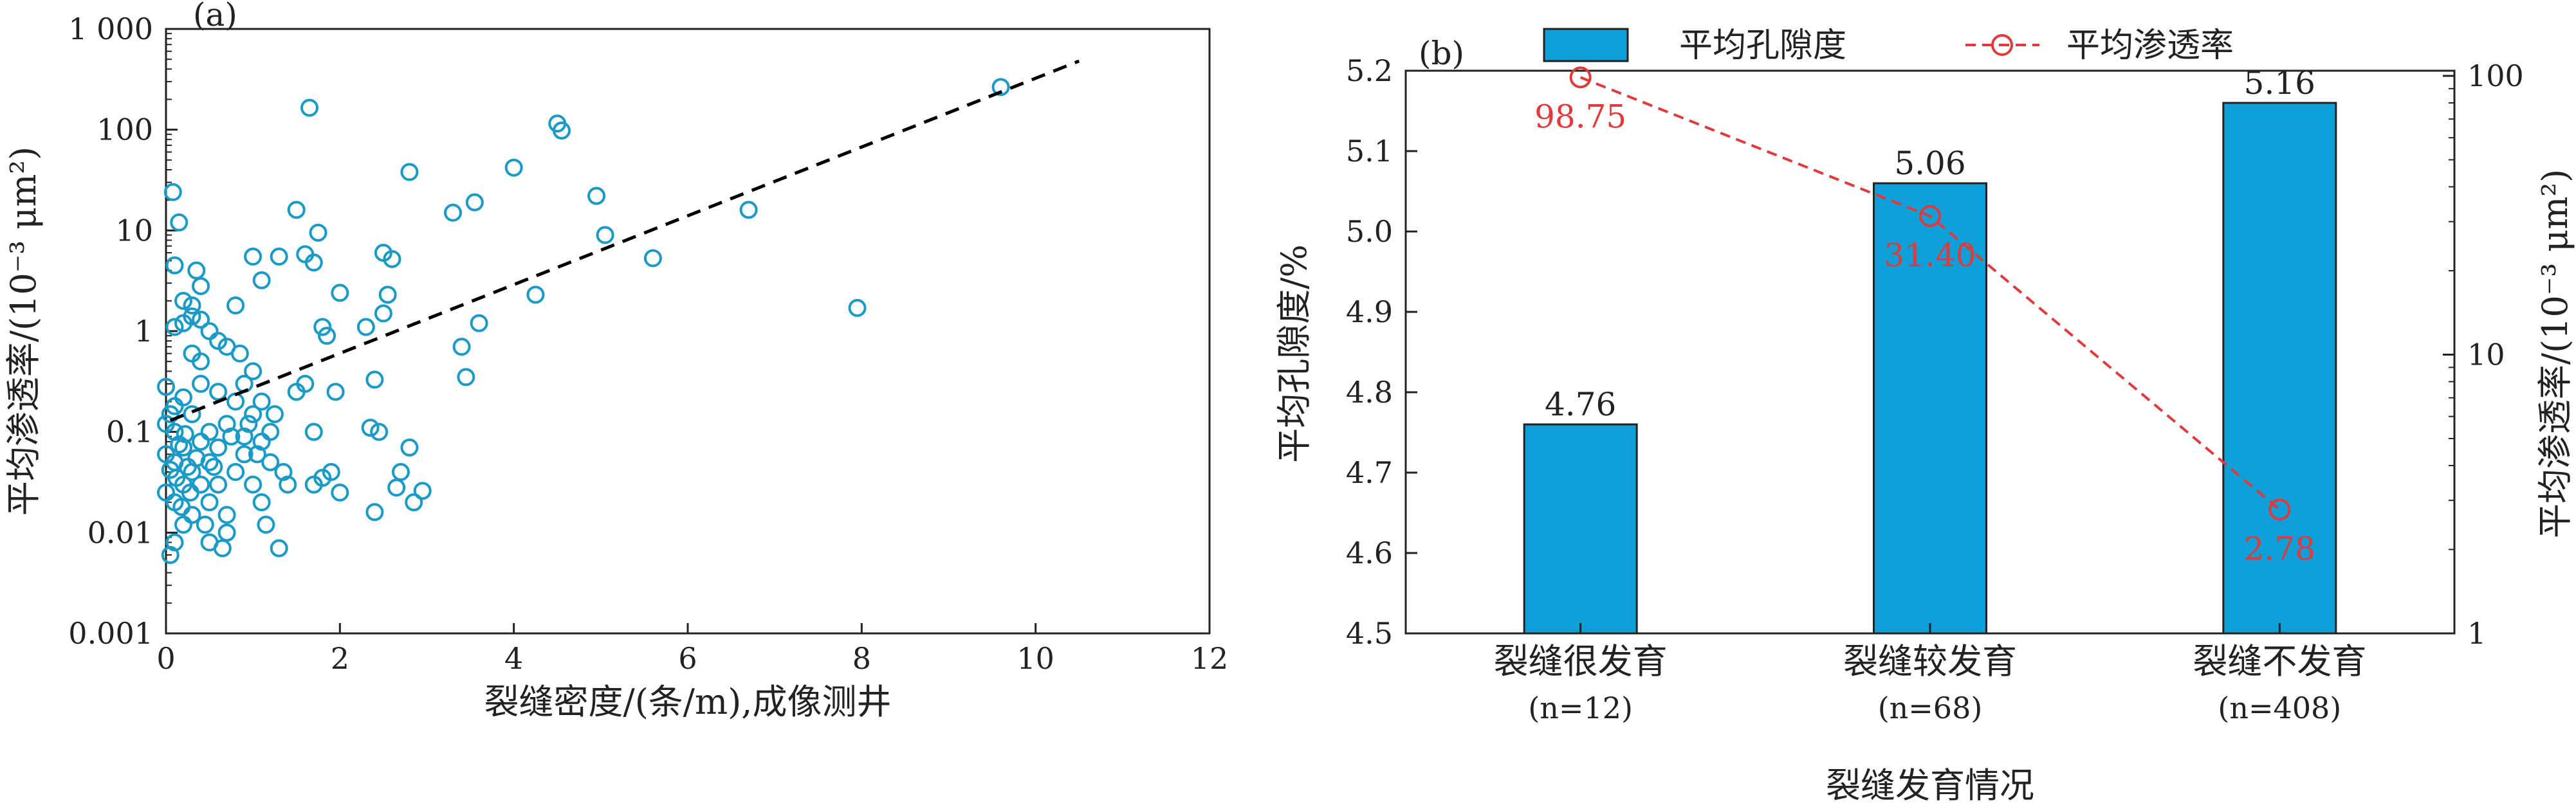 Image resolution: width=2576 pixels, height=807 pixels. I want to click on y-tick-label: 0.001, so click(110, 633).